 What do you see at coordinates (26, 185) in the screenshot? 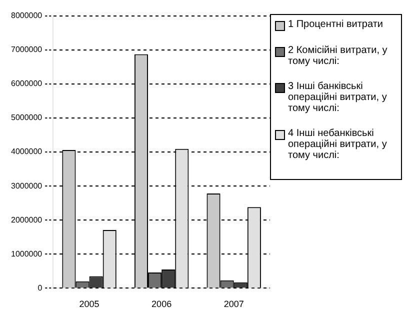
I see `y-tick-label: 3000000` at bounding box center [26, 185].